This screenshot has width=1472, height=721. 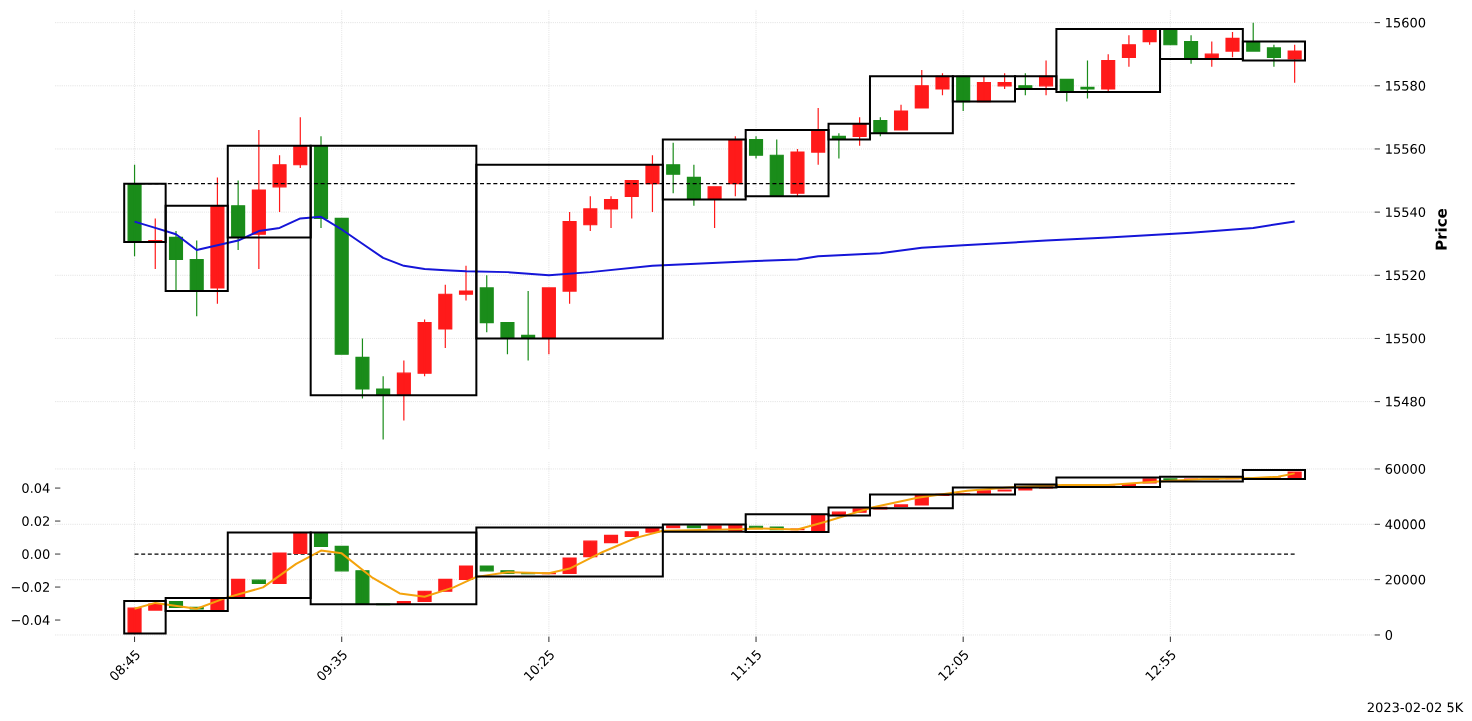 I want to click on y-tick-label: 15500, so click(x=1406, y=338).